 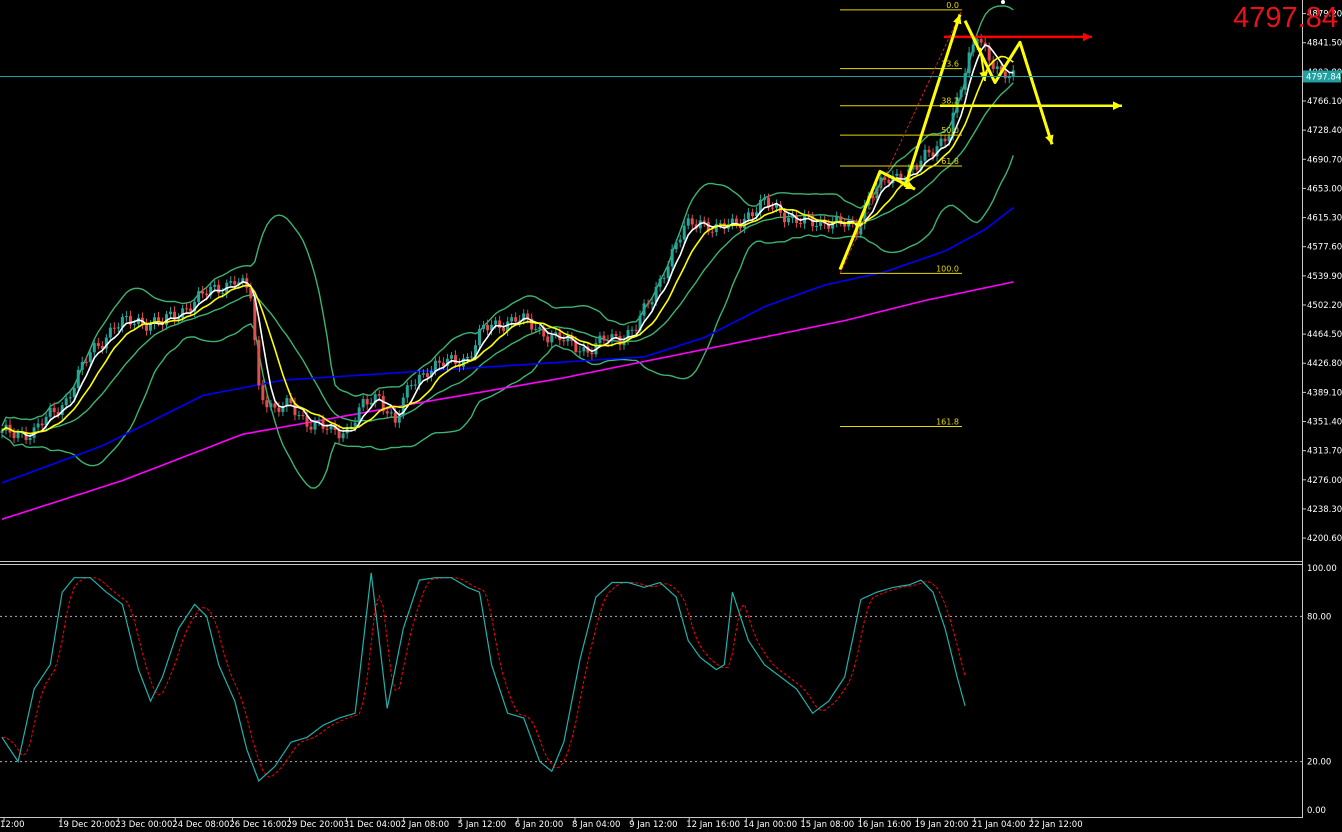 What do you see at coordinates (1322, 569) in the screenshot?
I see `stochastic-tick-label: 100.00` at bounding box center [1322, 569].